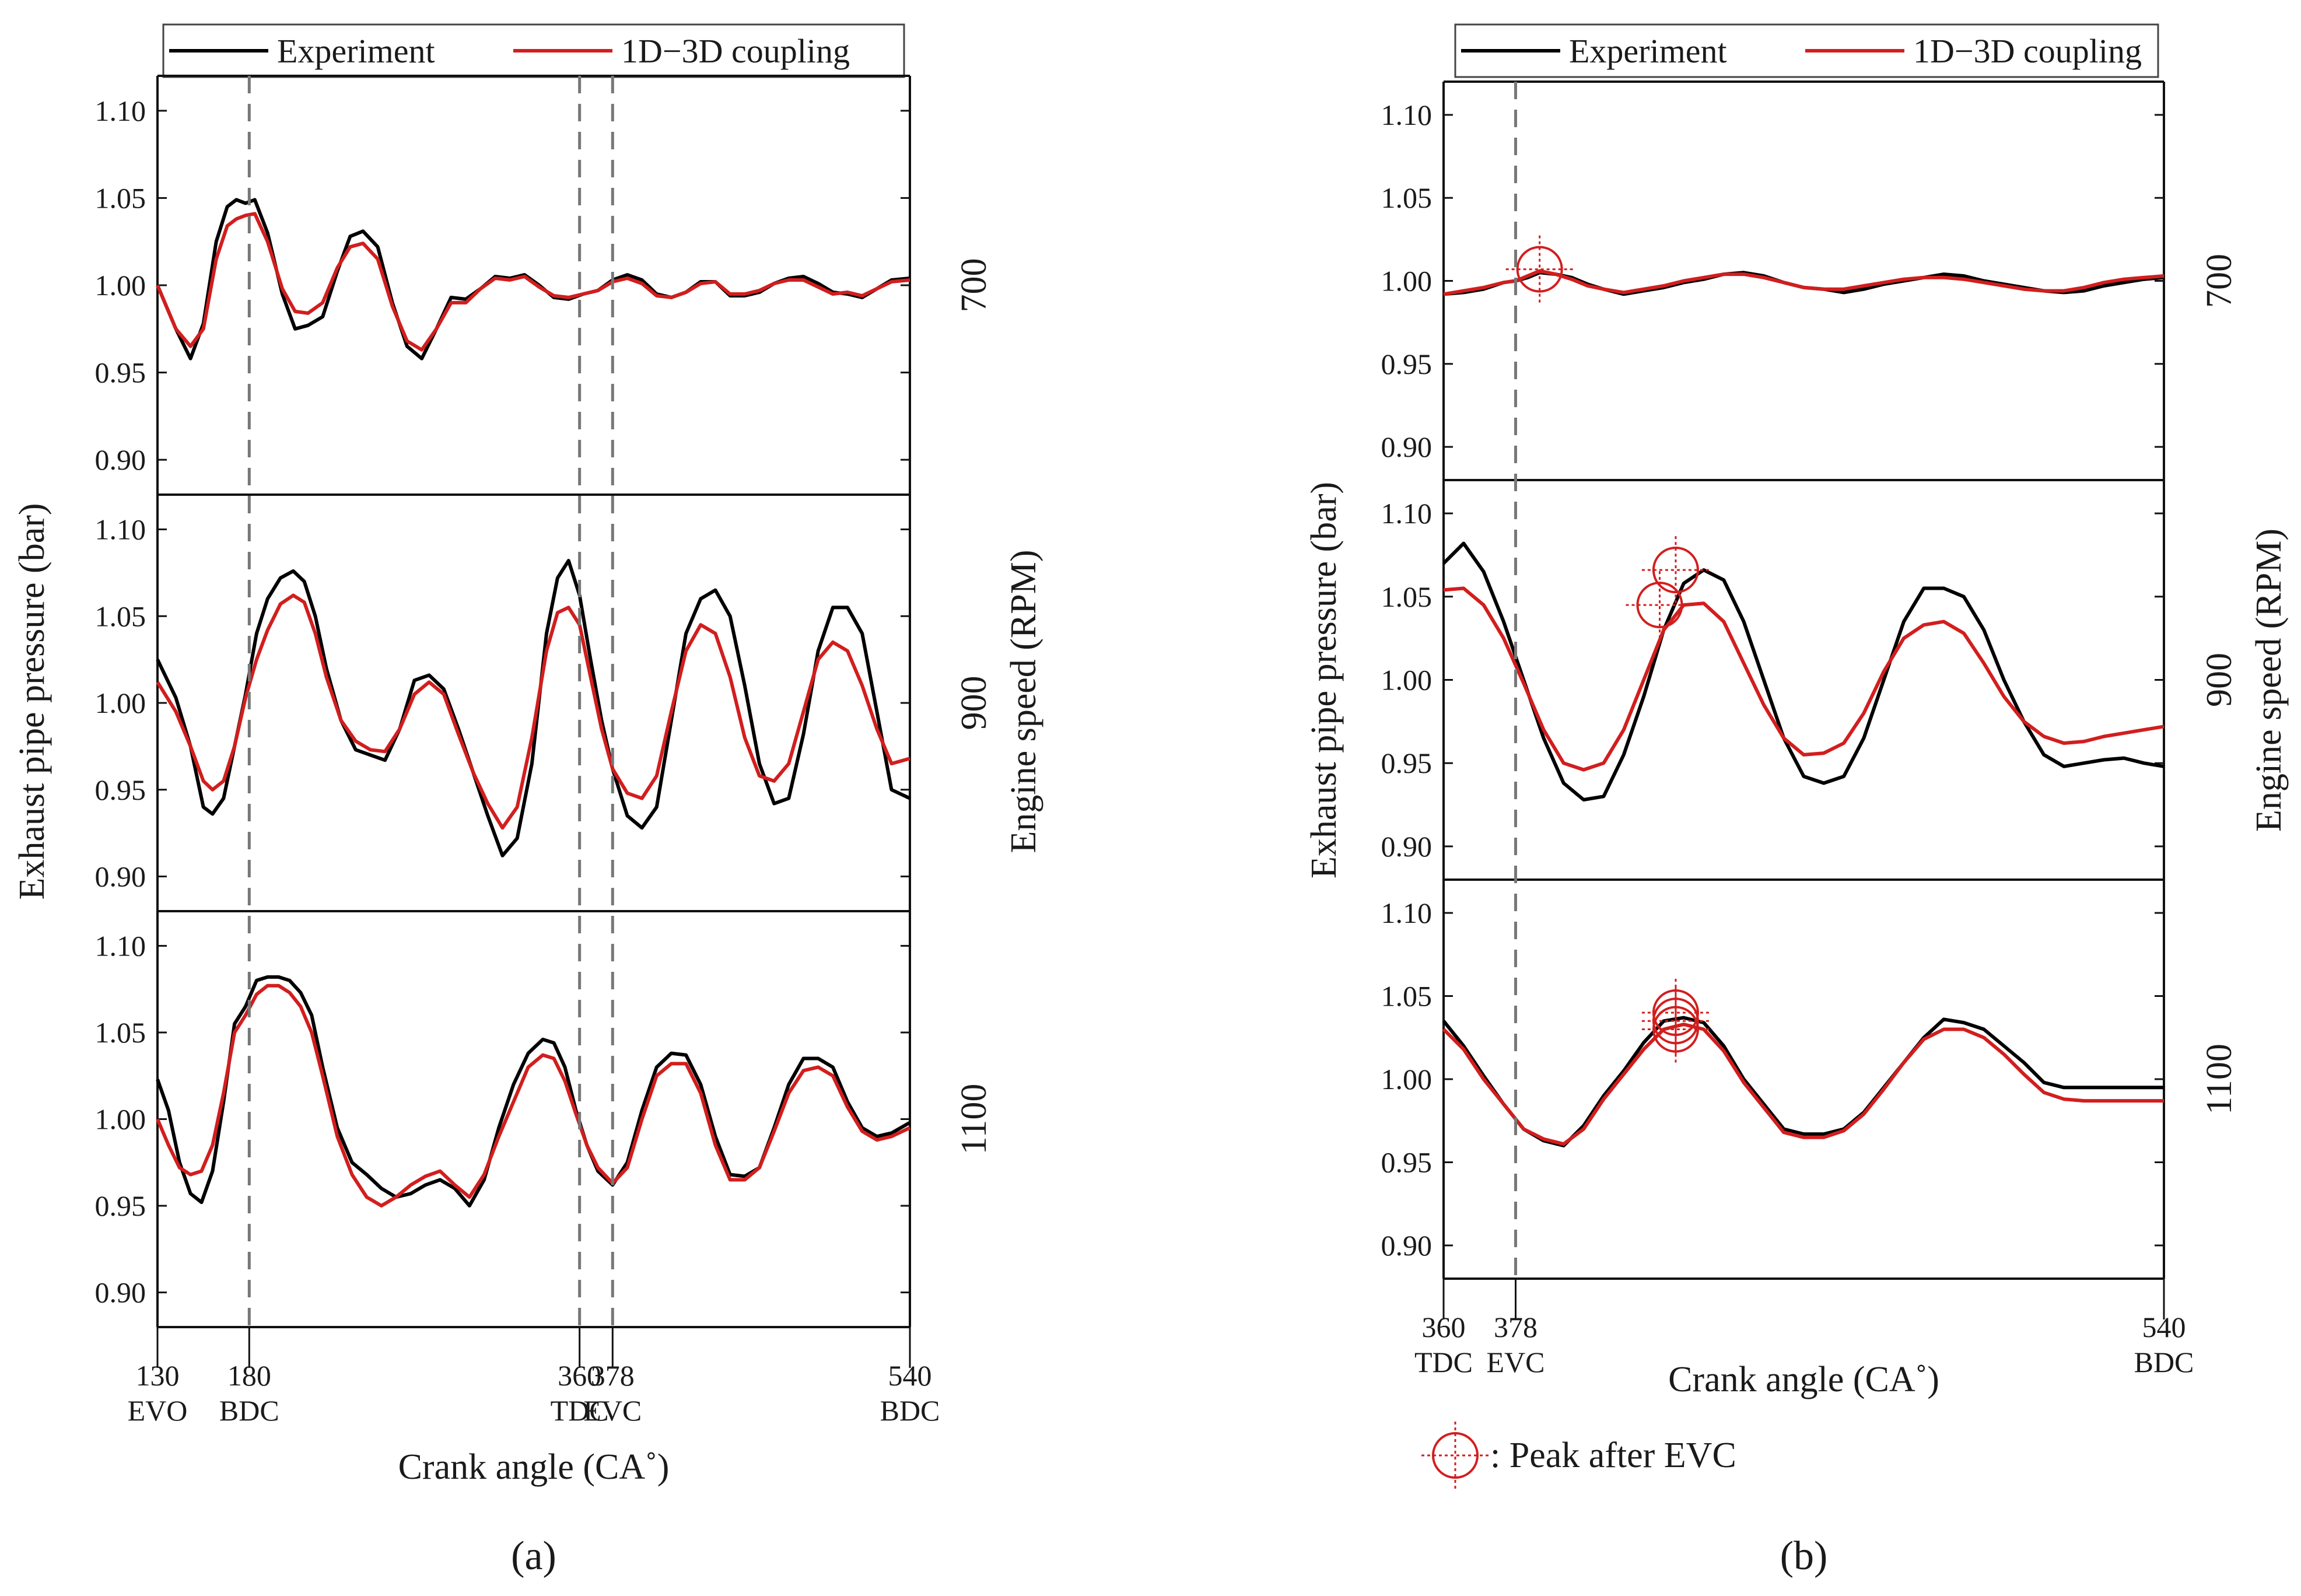 The height and width of the screenshot is (1596, 2301). What do you see at coordinates (249, 1375) in the screenshot?
I see `x-tick-label: 180` at bounding box center [249, 1375].